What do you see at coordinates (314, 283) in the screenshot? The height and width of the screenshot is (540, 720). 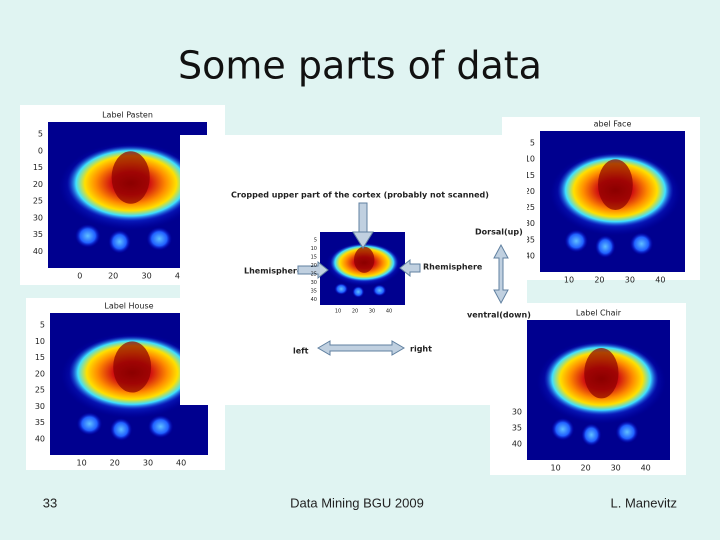 I see `center-y-tick-label: 30` at bounding box center [314, 283].